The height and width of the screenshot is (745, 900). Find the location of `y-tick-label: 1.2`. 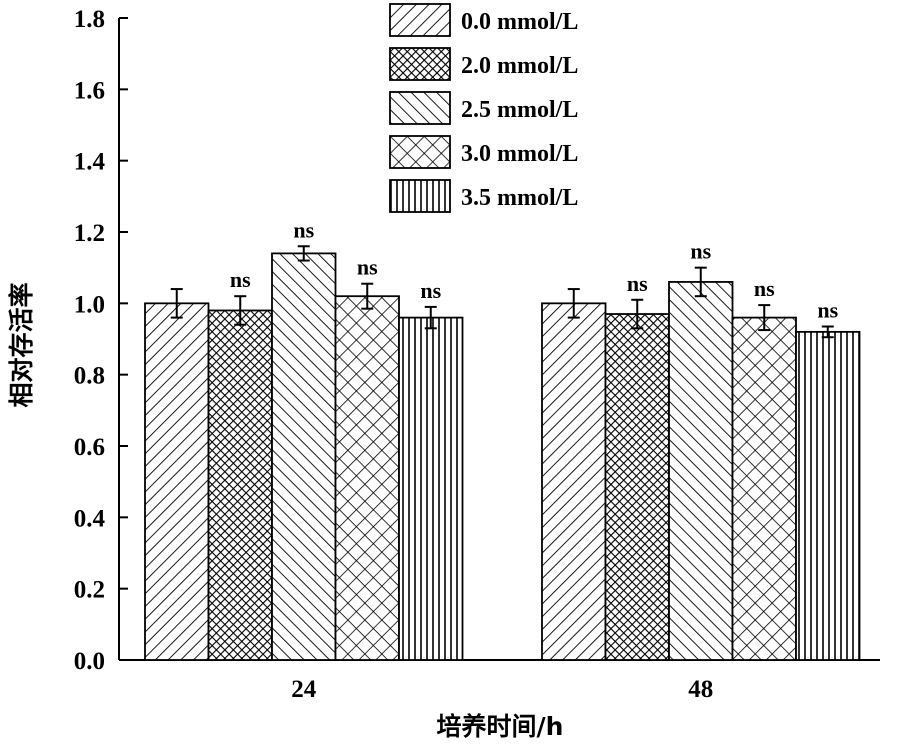

y-tick-label: 1.2 is located at coordinates (89, 233).